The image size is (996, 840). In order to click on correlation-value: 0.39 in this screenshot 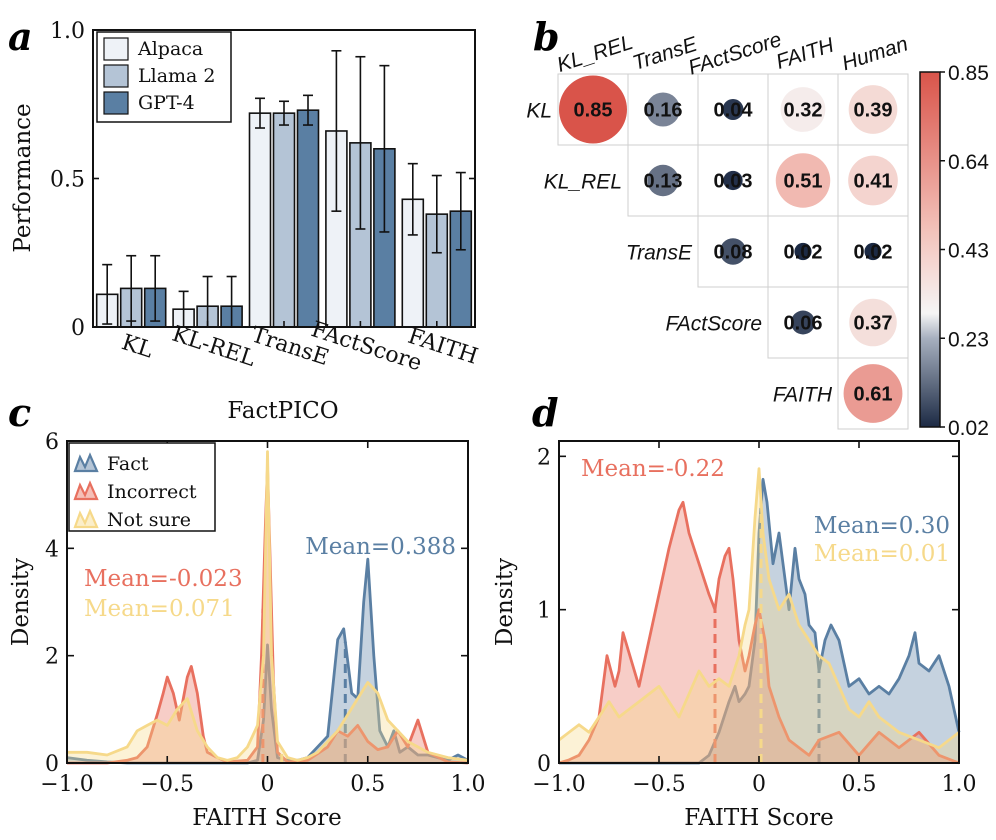, I will do `click(873, 111)`.